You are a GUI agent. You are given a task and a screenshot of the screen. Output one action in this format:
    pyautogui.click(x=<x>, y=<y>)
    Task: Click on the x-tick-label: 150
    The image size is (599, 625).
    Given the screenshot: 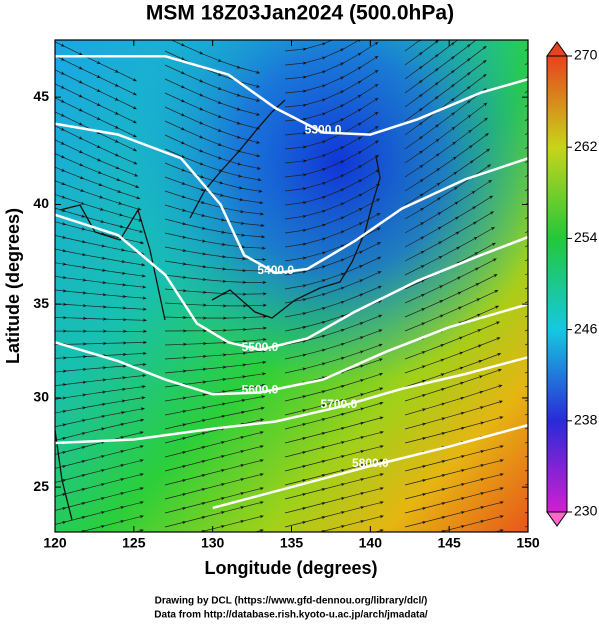 What is the action you would take?
    pyautogui.click(x=528, y=543)
    